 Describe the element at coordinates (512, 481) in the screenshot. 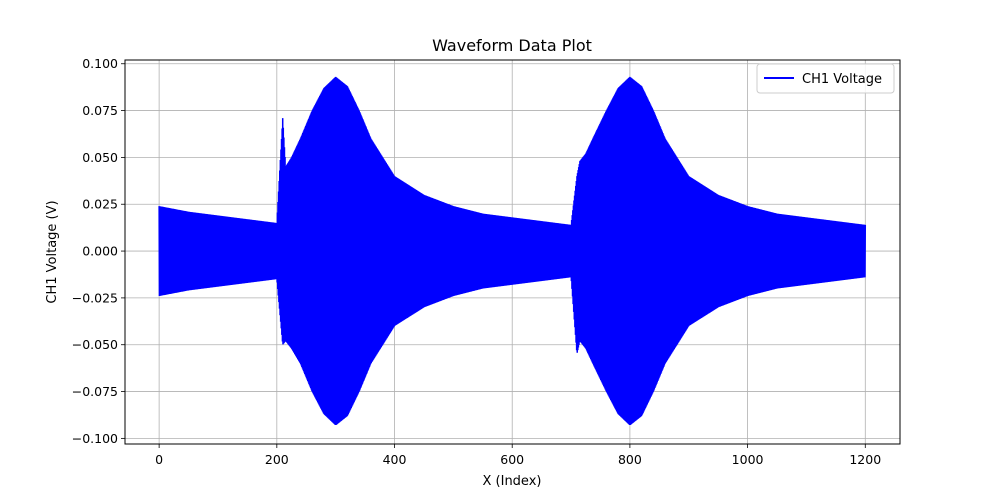

I see `x-axis-label: X (Index)` at that location.